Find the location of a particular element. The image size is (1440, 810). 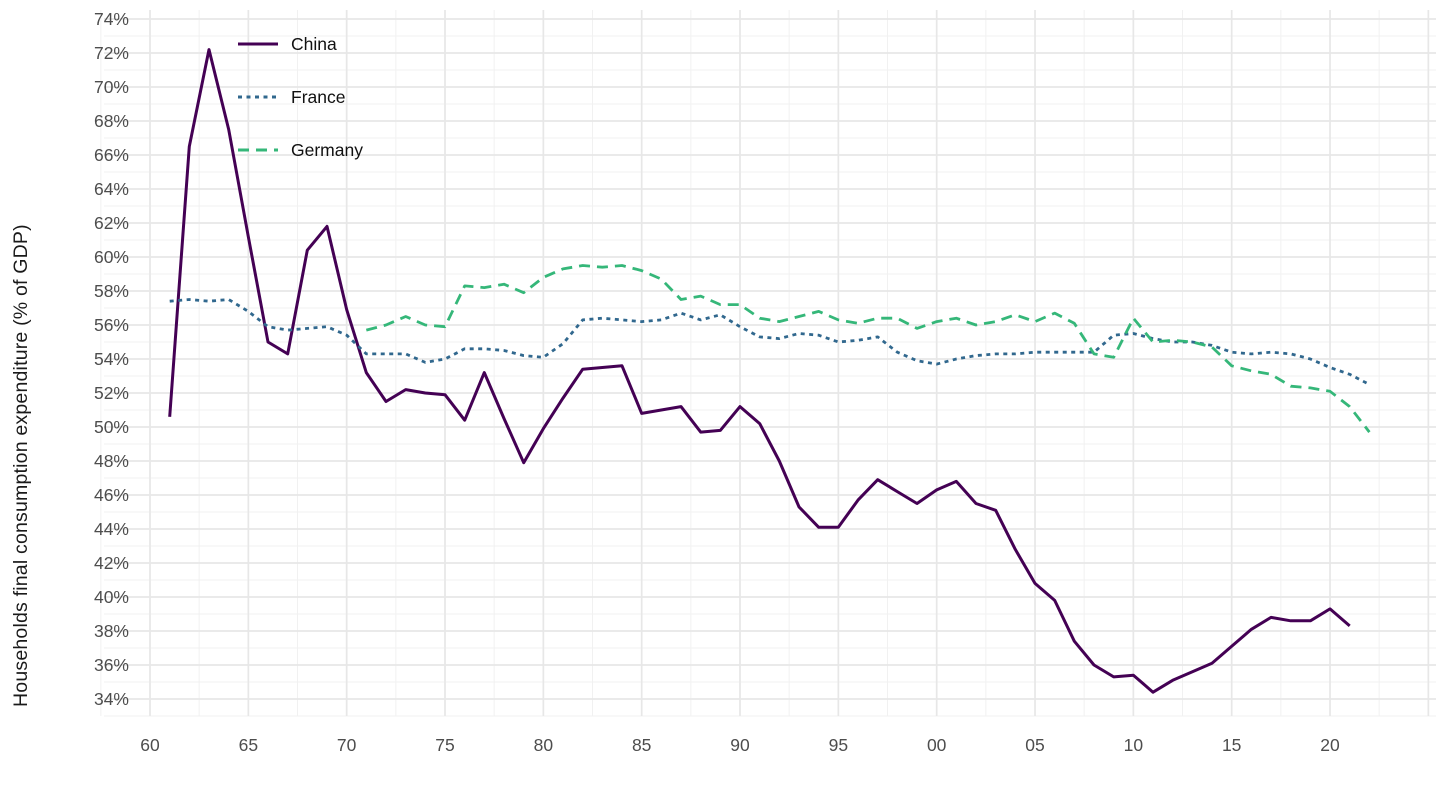

legend: China France Germany is located at coordinates (300, 97).